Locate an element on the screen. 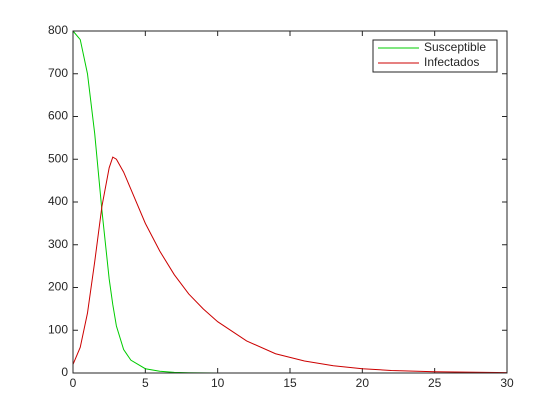 Image resolution: width=560 pixels, height=420 pixels. y-tick-label: 100 is located at coordinates (58, 329).